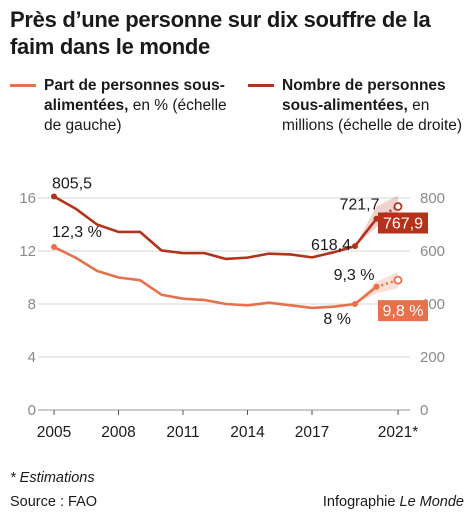 The height and width of the screenshot is (521, 474). I want to click on x-tick-label: 2011, so click(182, 432).